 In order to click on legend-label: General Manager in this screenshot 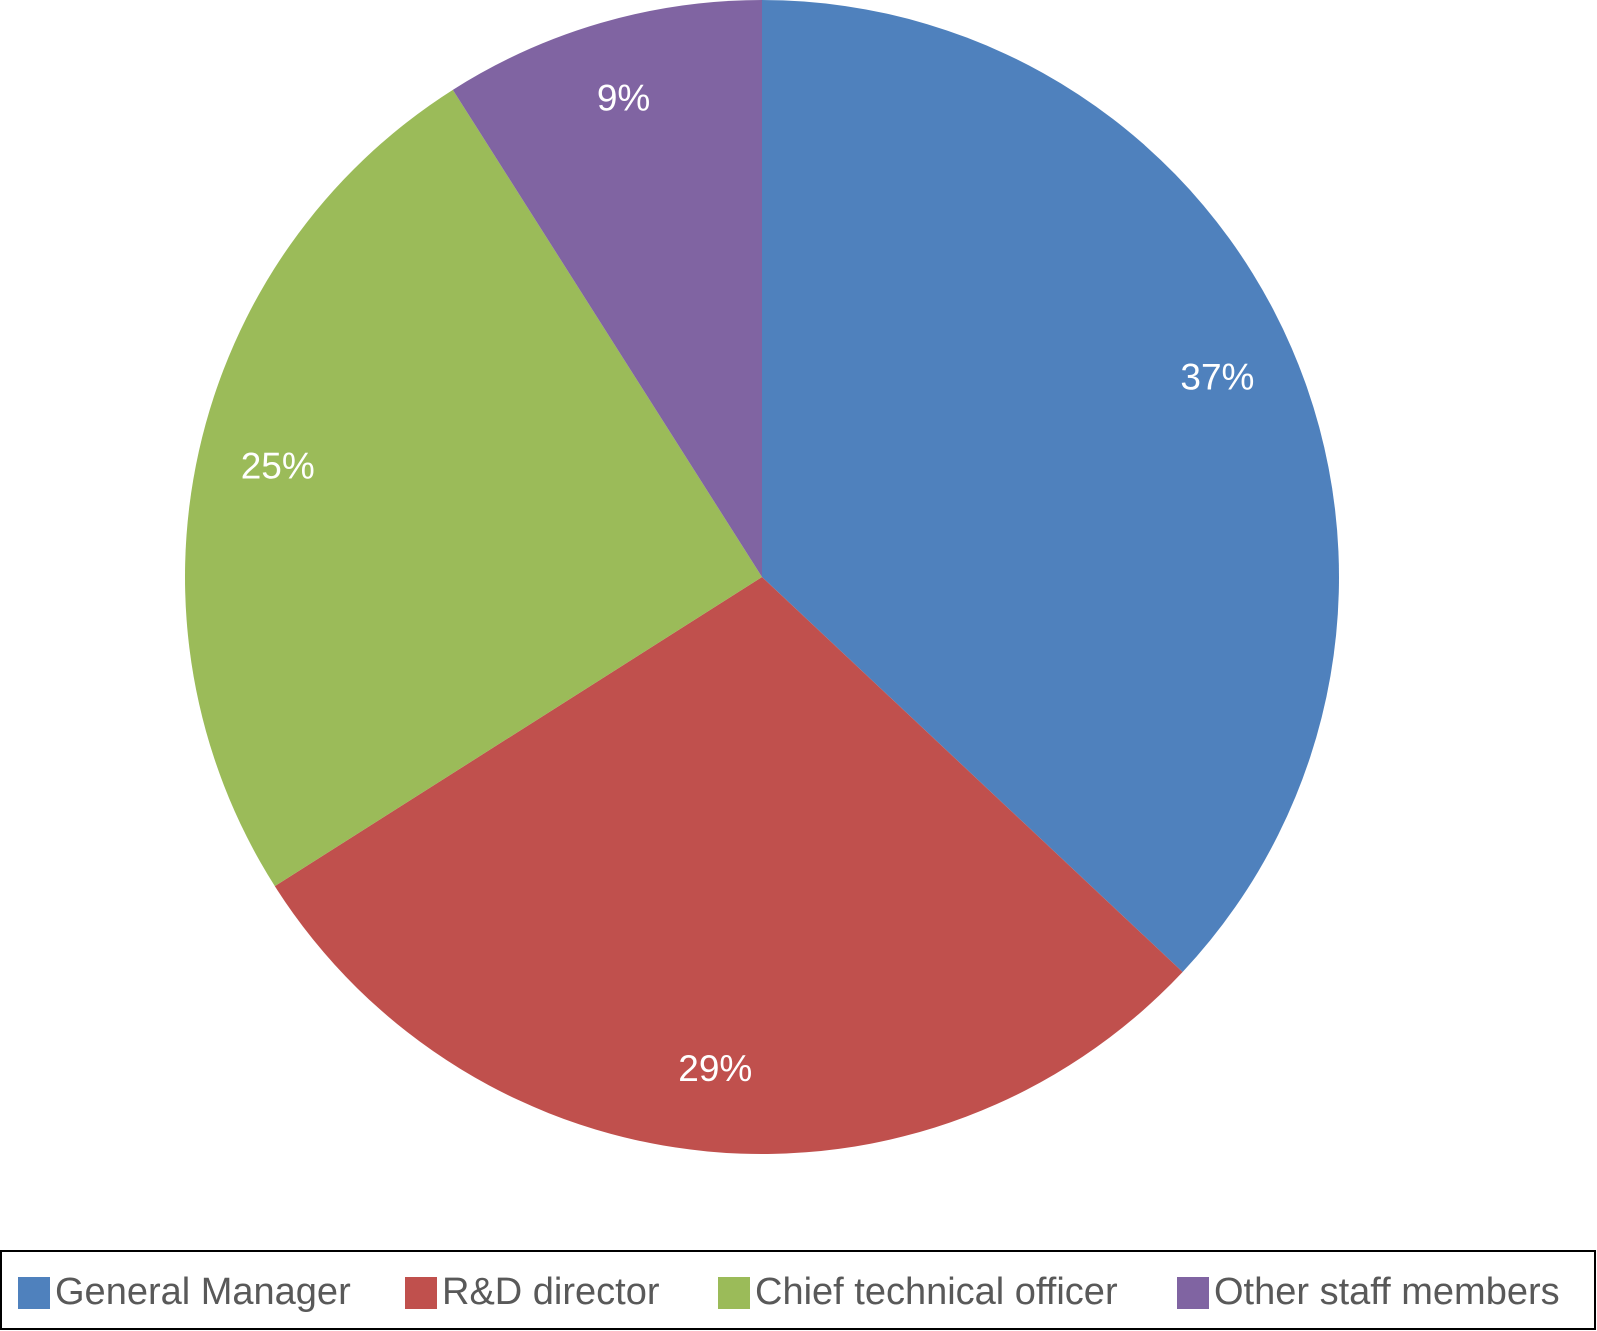, I will do `click(203, 1292)`.